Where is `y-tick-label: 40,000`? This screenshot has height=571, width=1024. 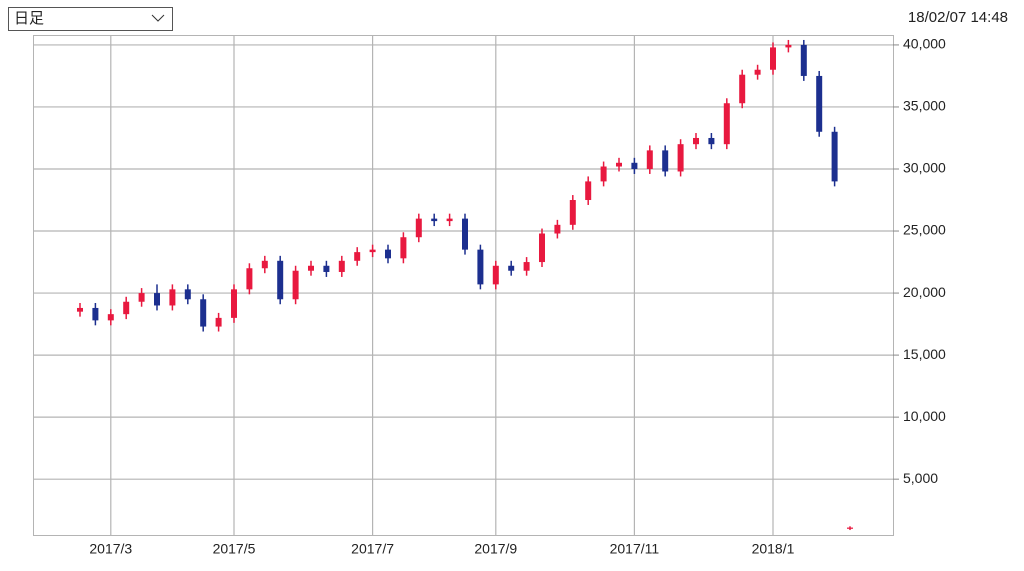
y-tick-label: 40,000 is located at coordinates (924, 44).